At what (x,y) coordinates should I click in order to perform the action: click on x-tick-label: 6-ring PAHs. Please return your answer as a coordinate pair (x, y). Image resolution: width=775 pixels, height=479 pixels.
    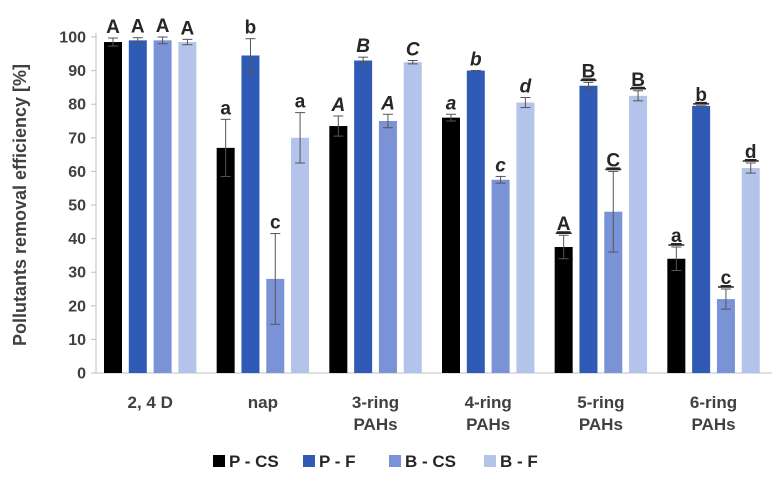
    Looking at the image, I should click on (713, 413).